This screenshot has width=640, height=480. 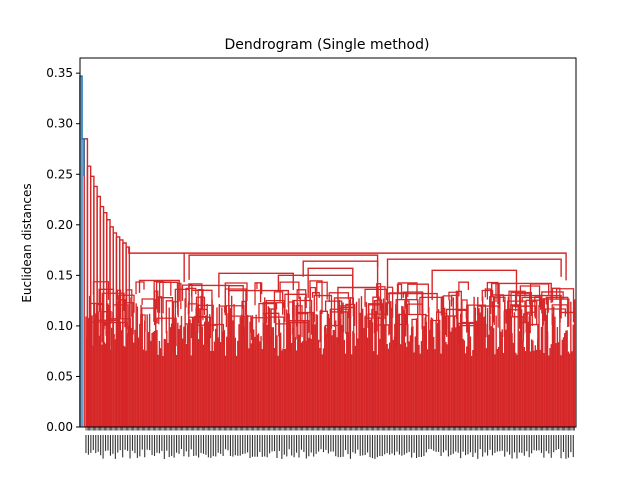 What do you see at coordinates (329, 447) in the screenshot?
I see `x-tick-label-band` at bounding box center [329, 447].